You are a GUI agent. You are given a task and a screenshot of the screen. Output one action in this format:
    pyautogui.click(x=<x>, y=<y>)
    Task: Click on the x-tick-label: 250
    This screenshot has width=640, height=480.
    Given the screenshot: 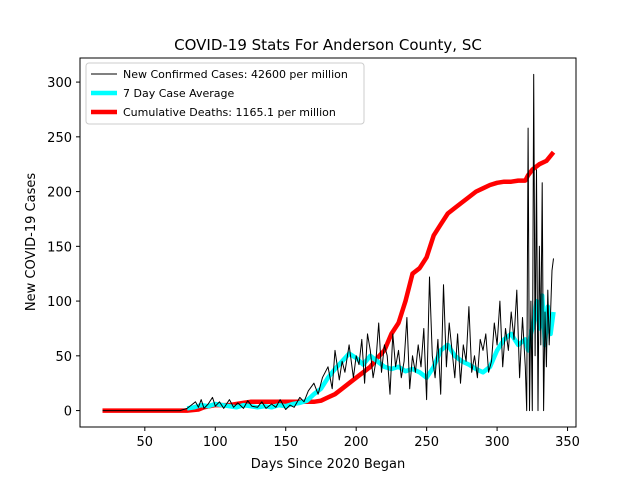 What is the action you would take?
    pyautogui.click(x=426, y=442)
    